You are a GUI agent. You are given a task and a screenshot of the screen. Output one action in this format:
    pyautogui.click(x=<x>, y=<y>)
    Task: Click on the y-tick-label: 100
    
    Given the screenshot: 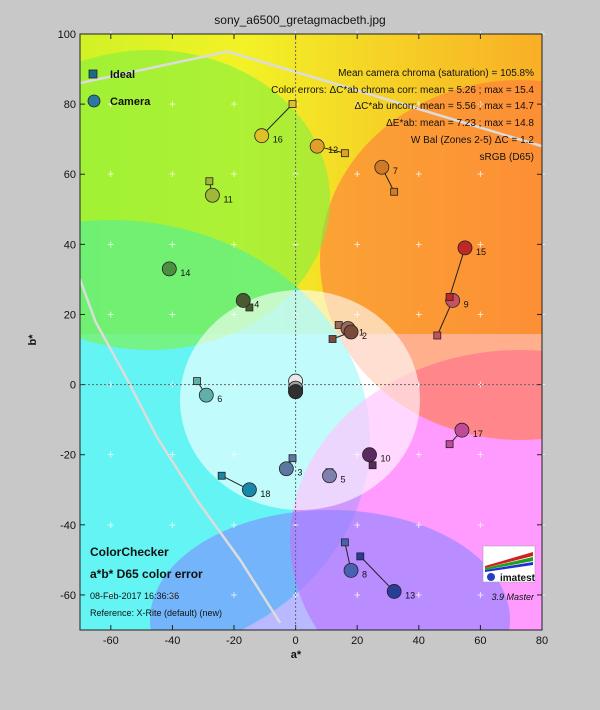 What is the action you would take?
    pyautogui.click(x=67, y=35)
    